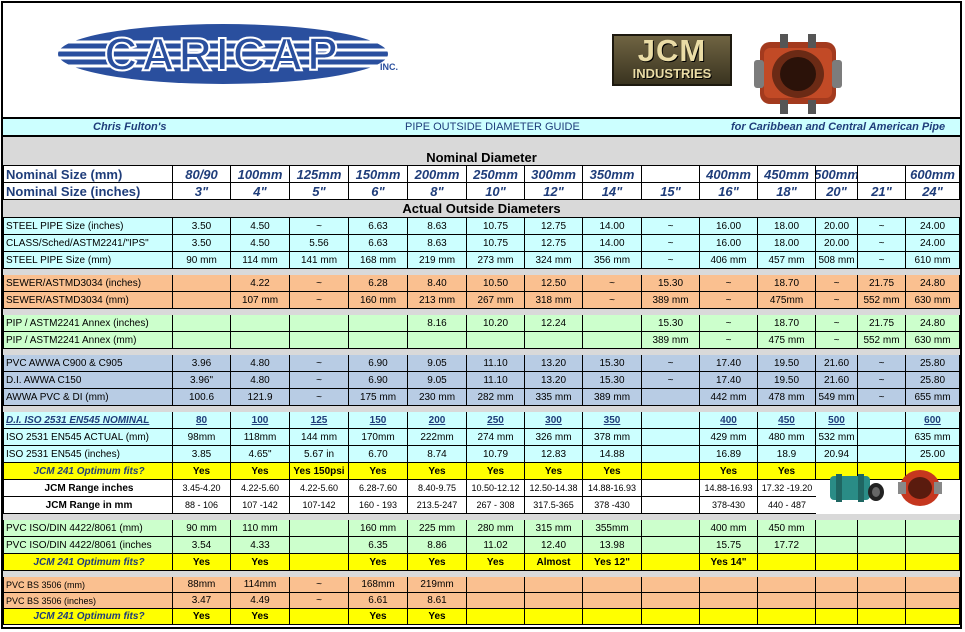  I want to click on table-cell: 6.61, so click(378, 601).